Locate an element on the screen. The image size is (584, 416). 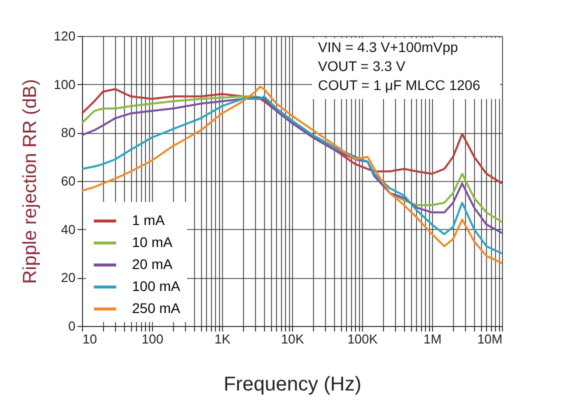
x-tick-label: 100 is located at coordinates (153, 339).